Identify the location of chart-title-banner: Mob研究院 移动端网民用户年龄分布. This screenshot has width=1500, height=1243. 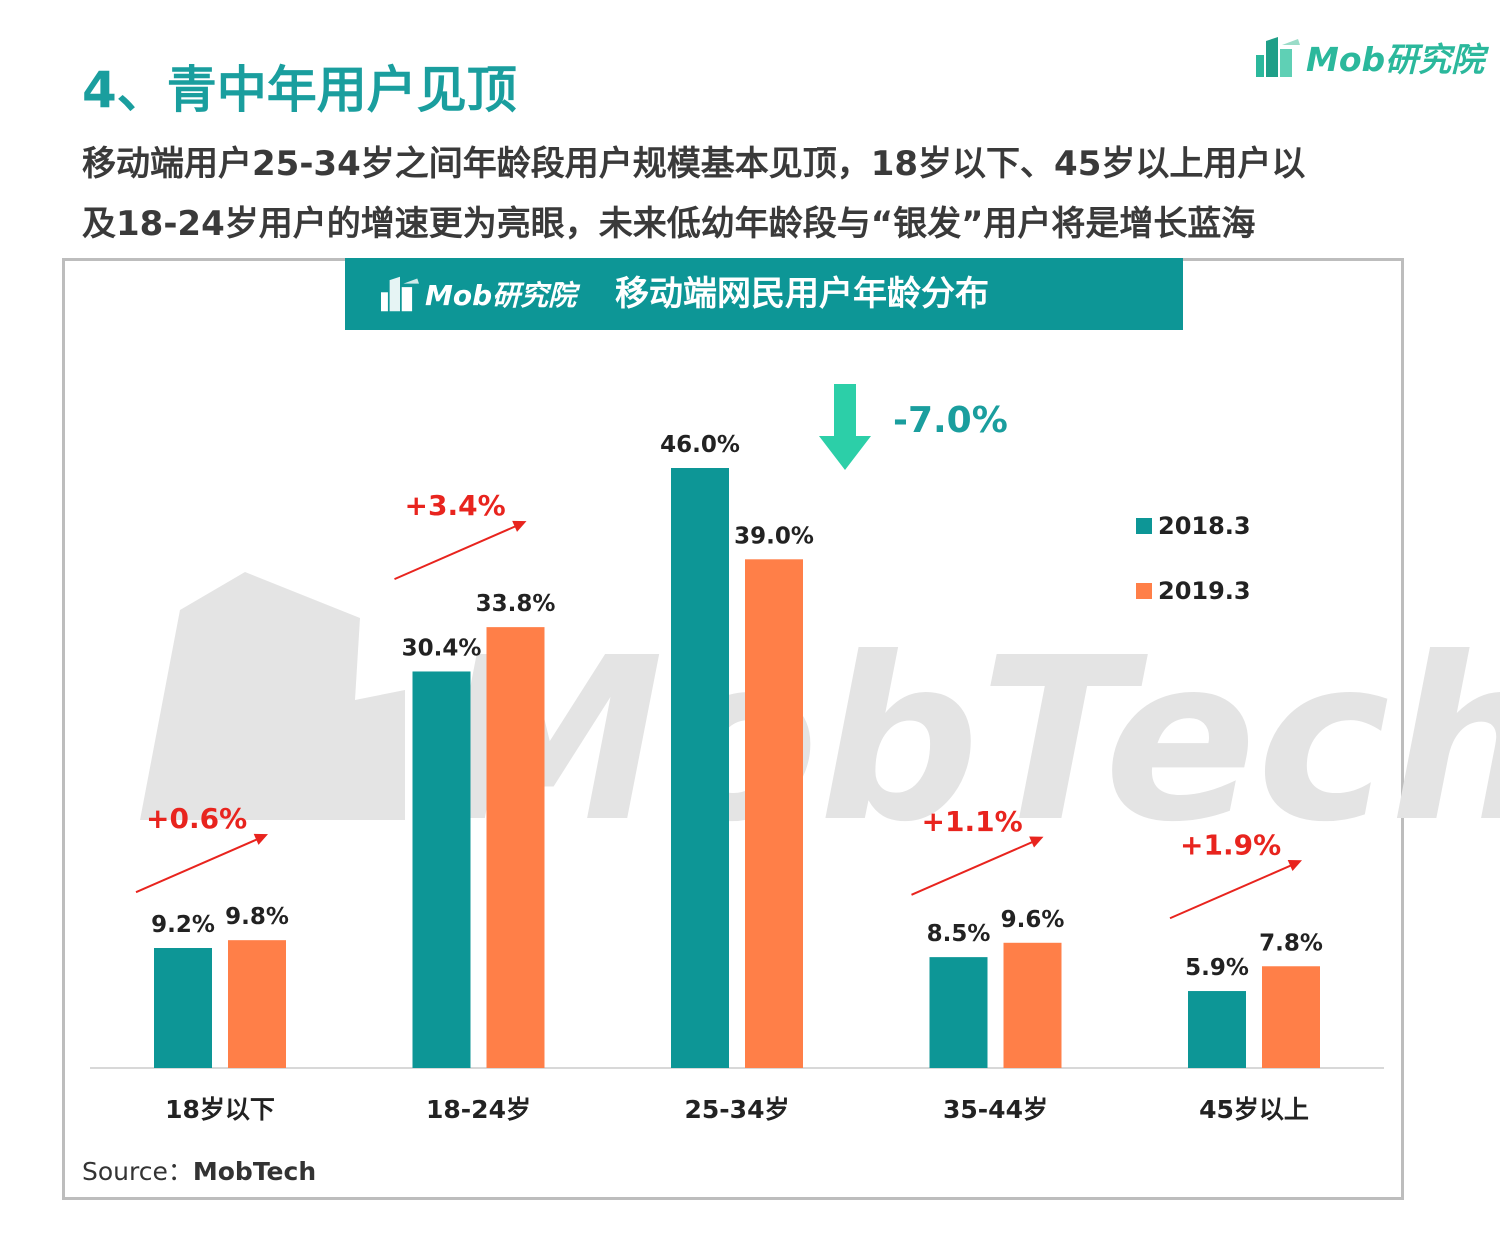
(764, 294).